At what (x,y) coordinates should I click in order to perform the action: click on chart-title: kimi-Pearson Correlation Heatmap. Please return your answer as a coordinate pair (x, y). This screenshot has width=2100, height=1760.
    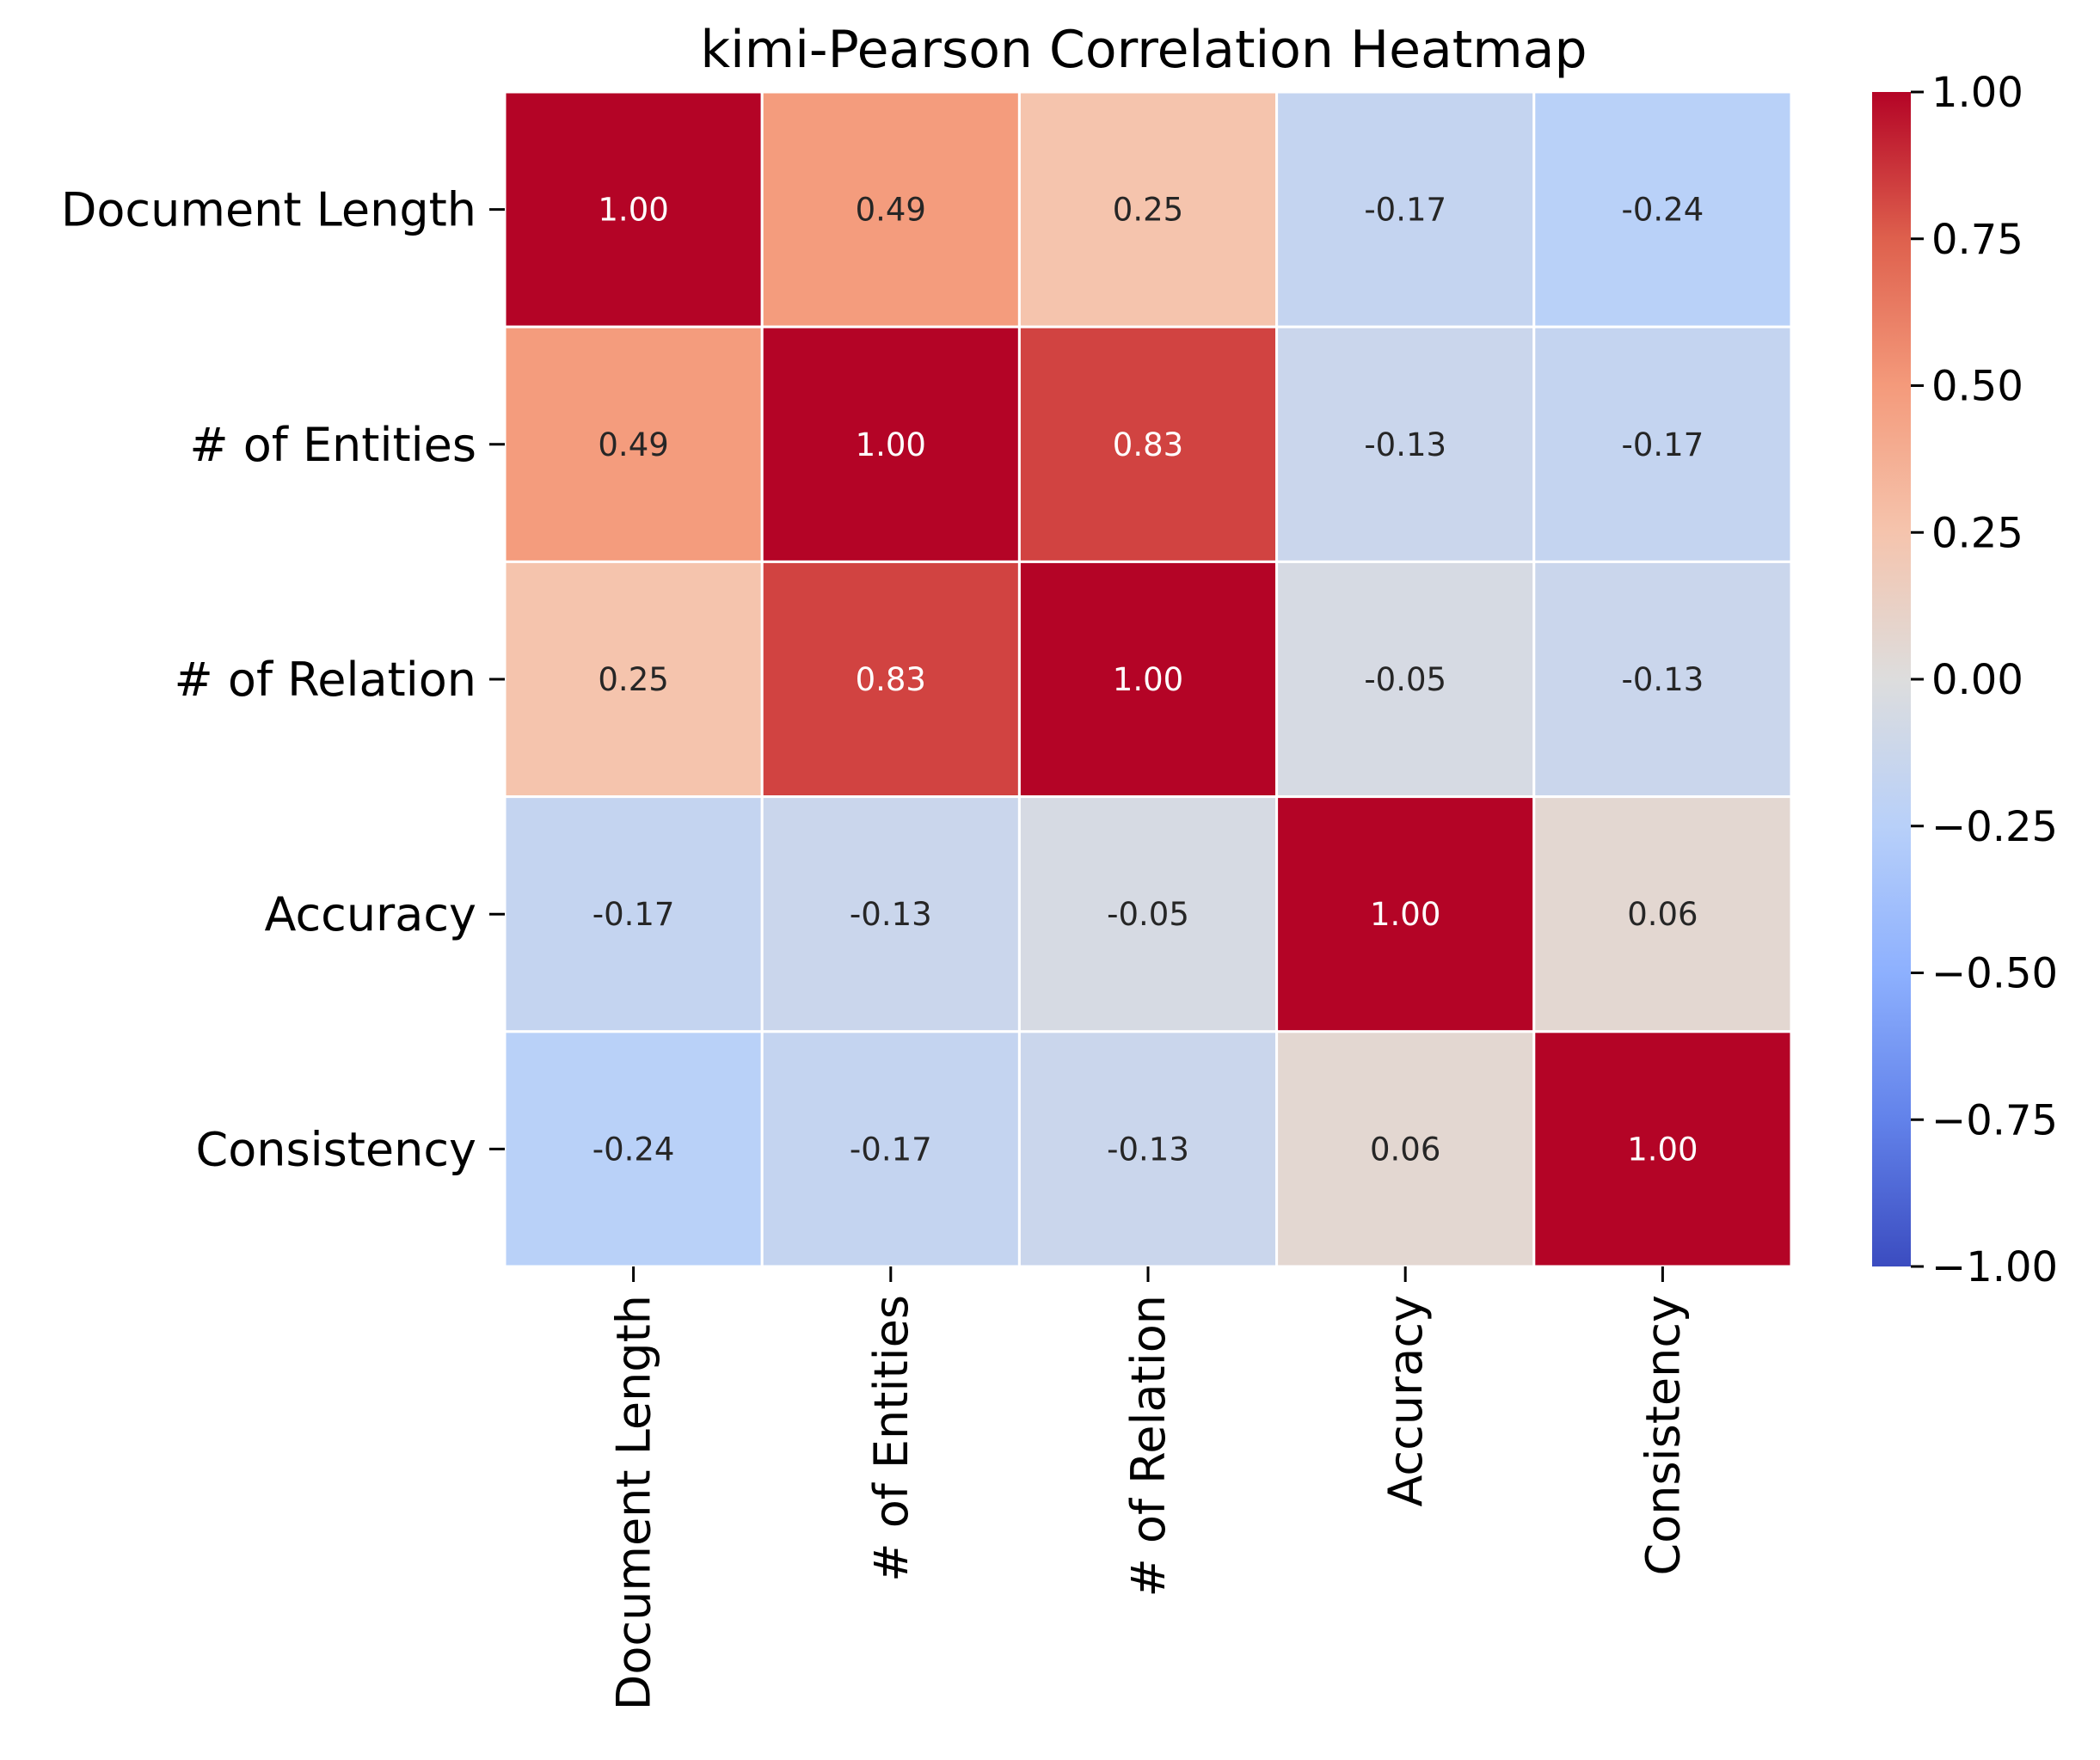
    Looking at the image, I should click on (1143, 50).